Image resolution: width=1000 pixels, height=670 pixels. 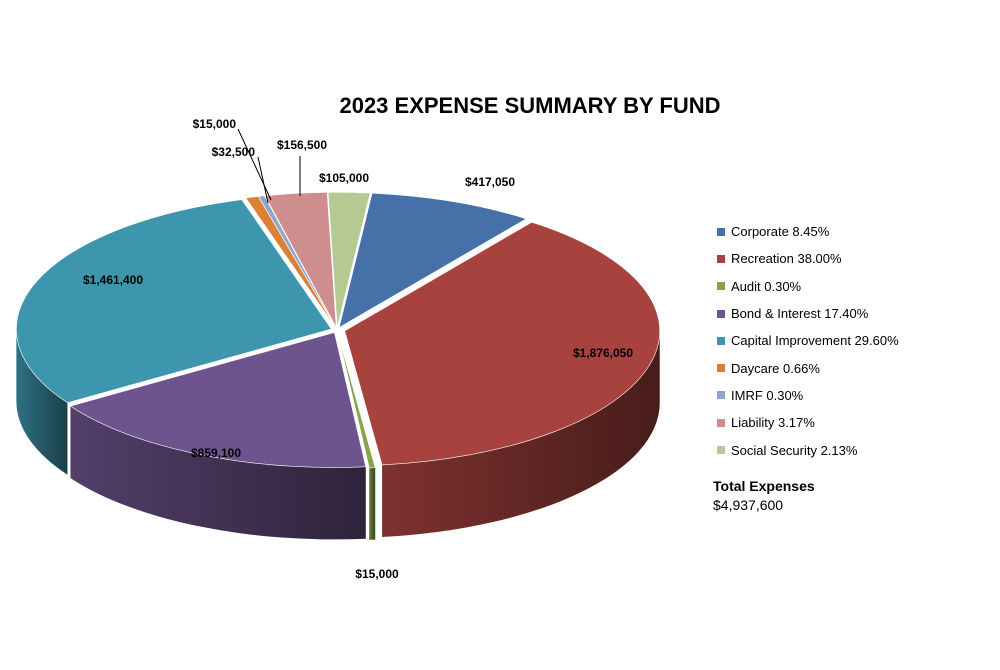 What do you see at coordinates (530, 105) in the screenshot?
I see `chart-title: 2023 EXPENSE SUMMARY BY FUND` at bounding box center [530, 105].